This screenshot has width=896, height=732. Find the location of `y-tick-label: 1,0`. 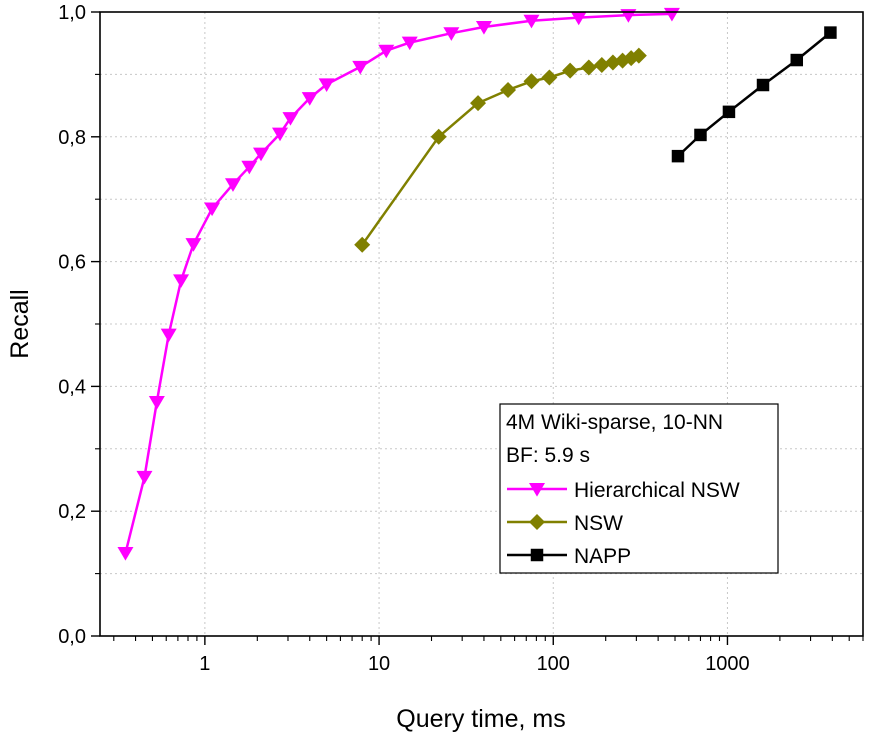

y-tick-label: 1,0 is located at coordinates (72, 13).